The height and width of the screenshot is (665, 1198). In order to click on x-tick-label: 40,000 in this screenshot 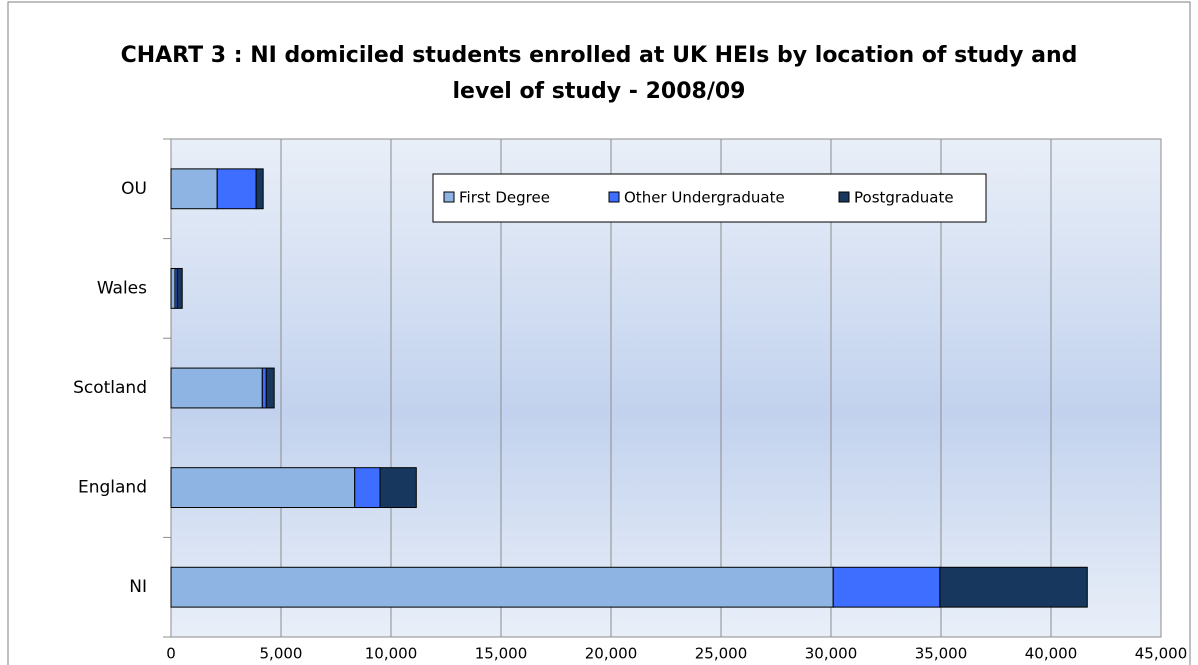, I will do `click(1051, 654)`.